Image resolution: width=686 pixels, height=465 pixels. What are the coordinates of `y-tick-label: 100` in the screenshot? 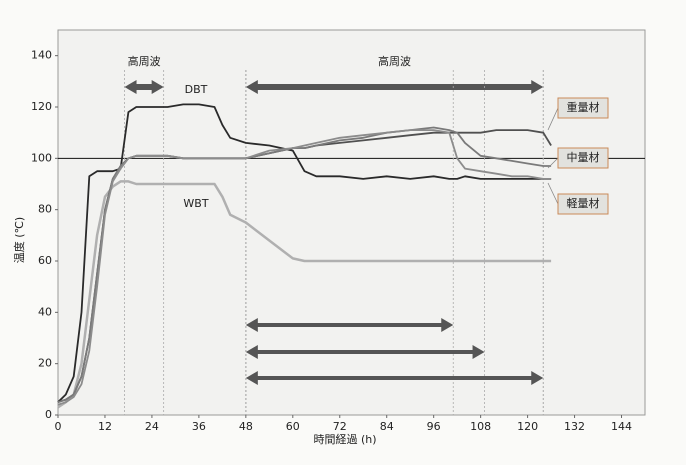 It's located at (41, 157).